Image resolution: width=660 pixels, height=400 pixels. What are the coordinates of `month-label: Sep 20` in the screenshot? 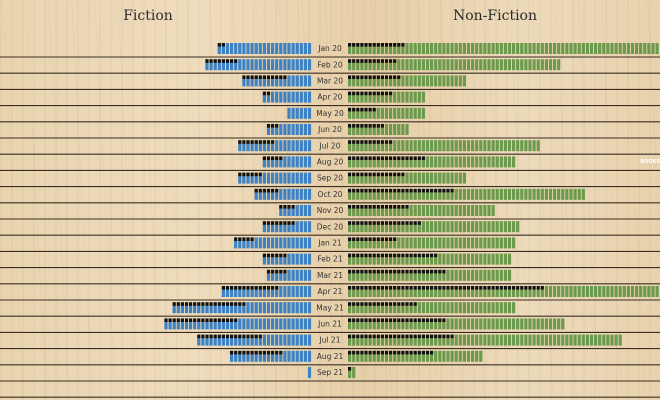 It's located at (330, 178).